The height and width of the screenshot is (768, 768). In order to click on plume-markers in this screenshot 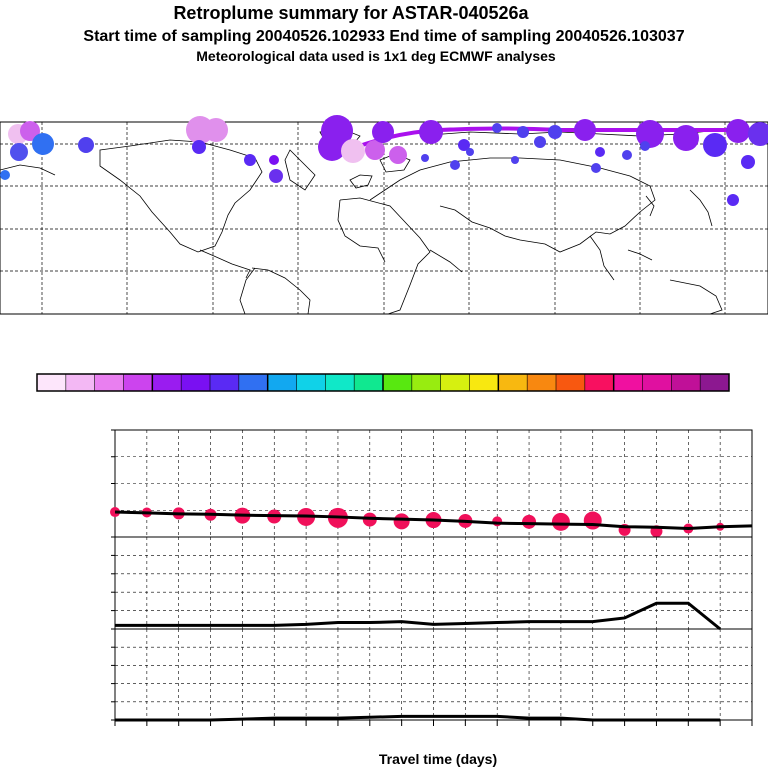, I will do `click(384, 160)`.